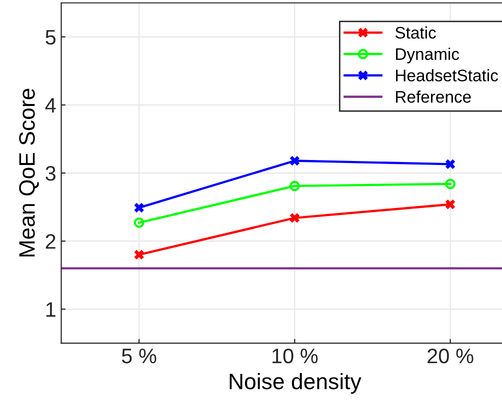  I want to click on y-axis-title: Mean QoE Score, so click(29, 172).